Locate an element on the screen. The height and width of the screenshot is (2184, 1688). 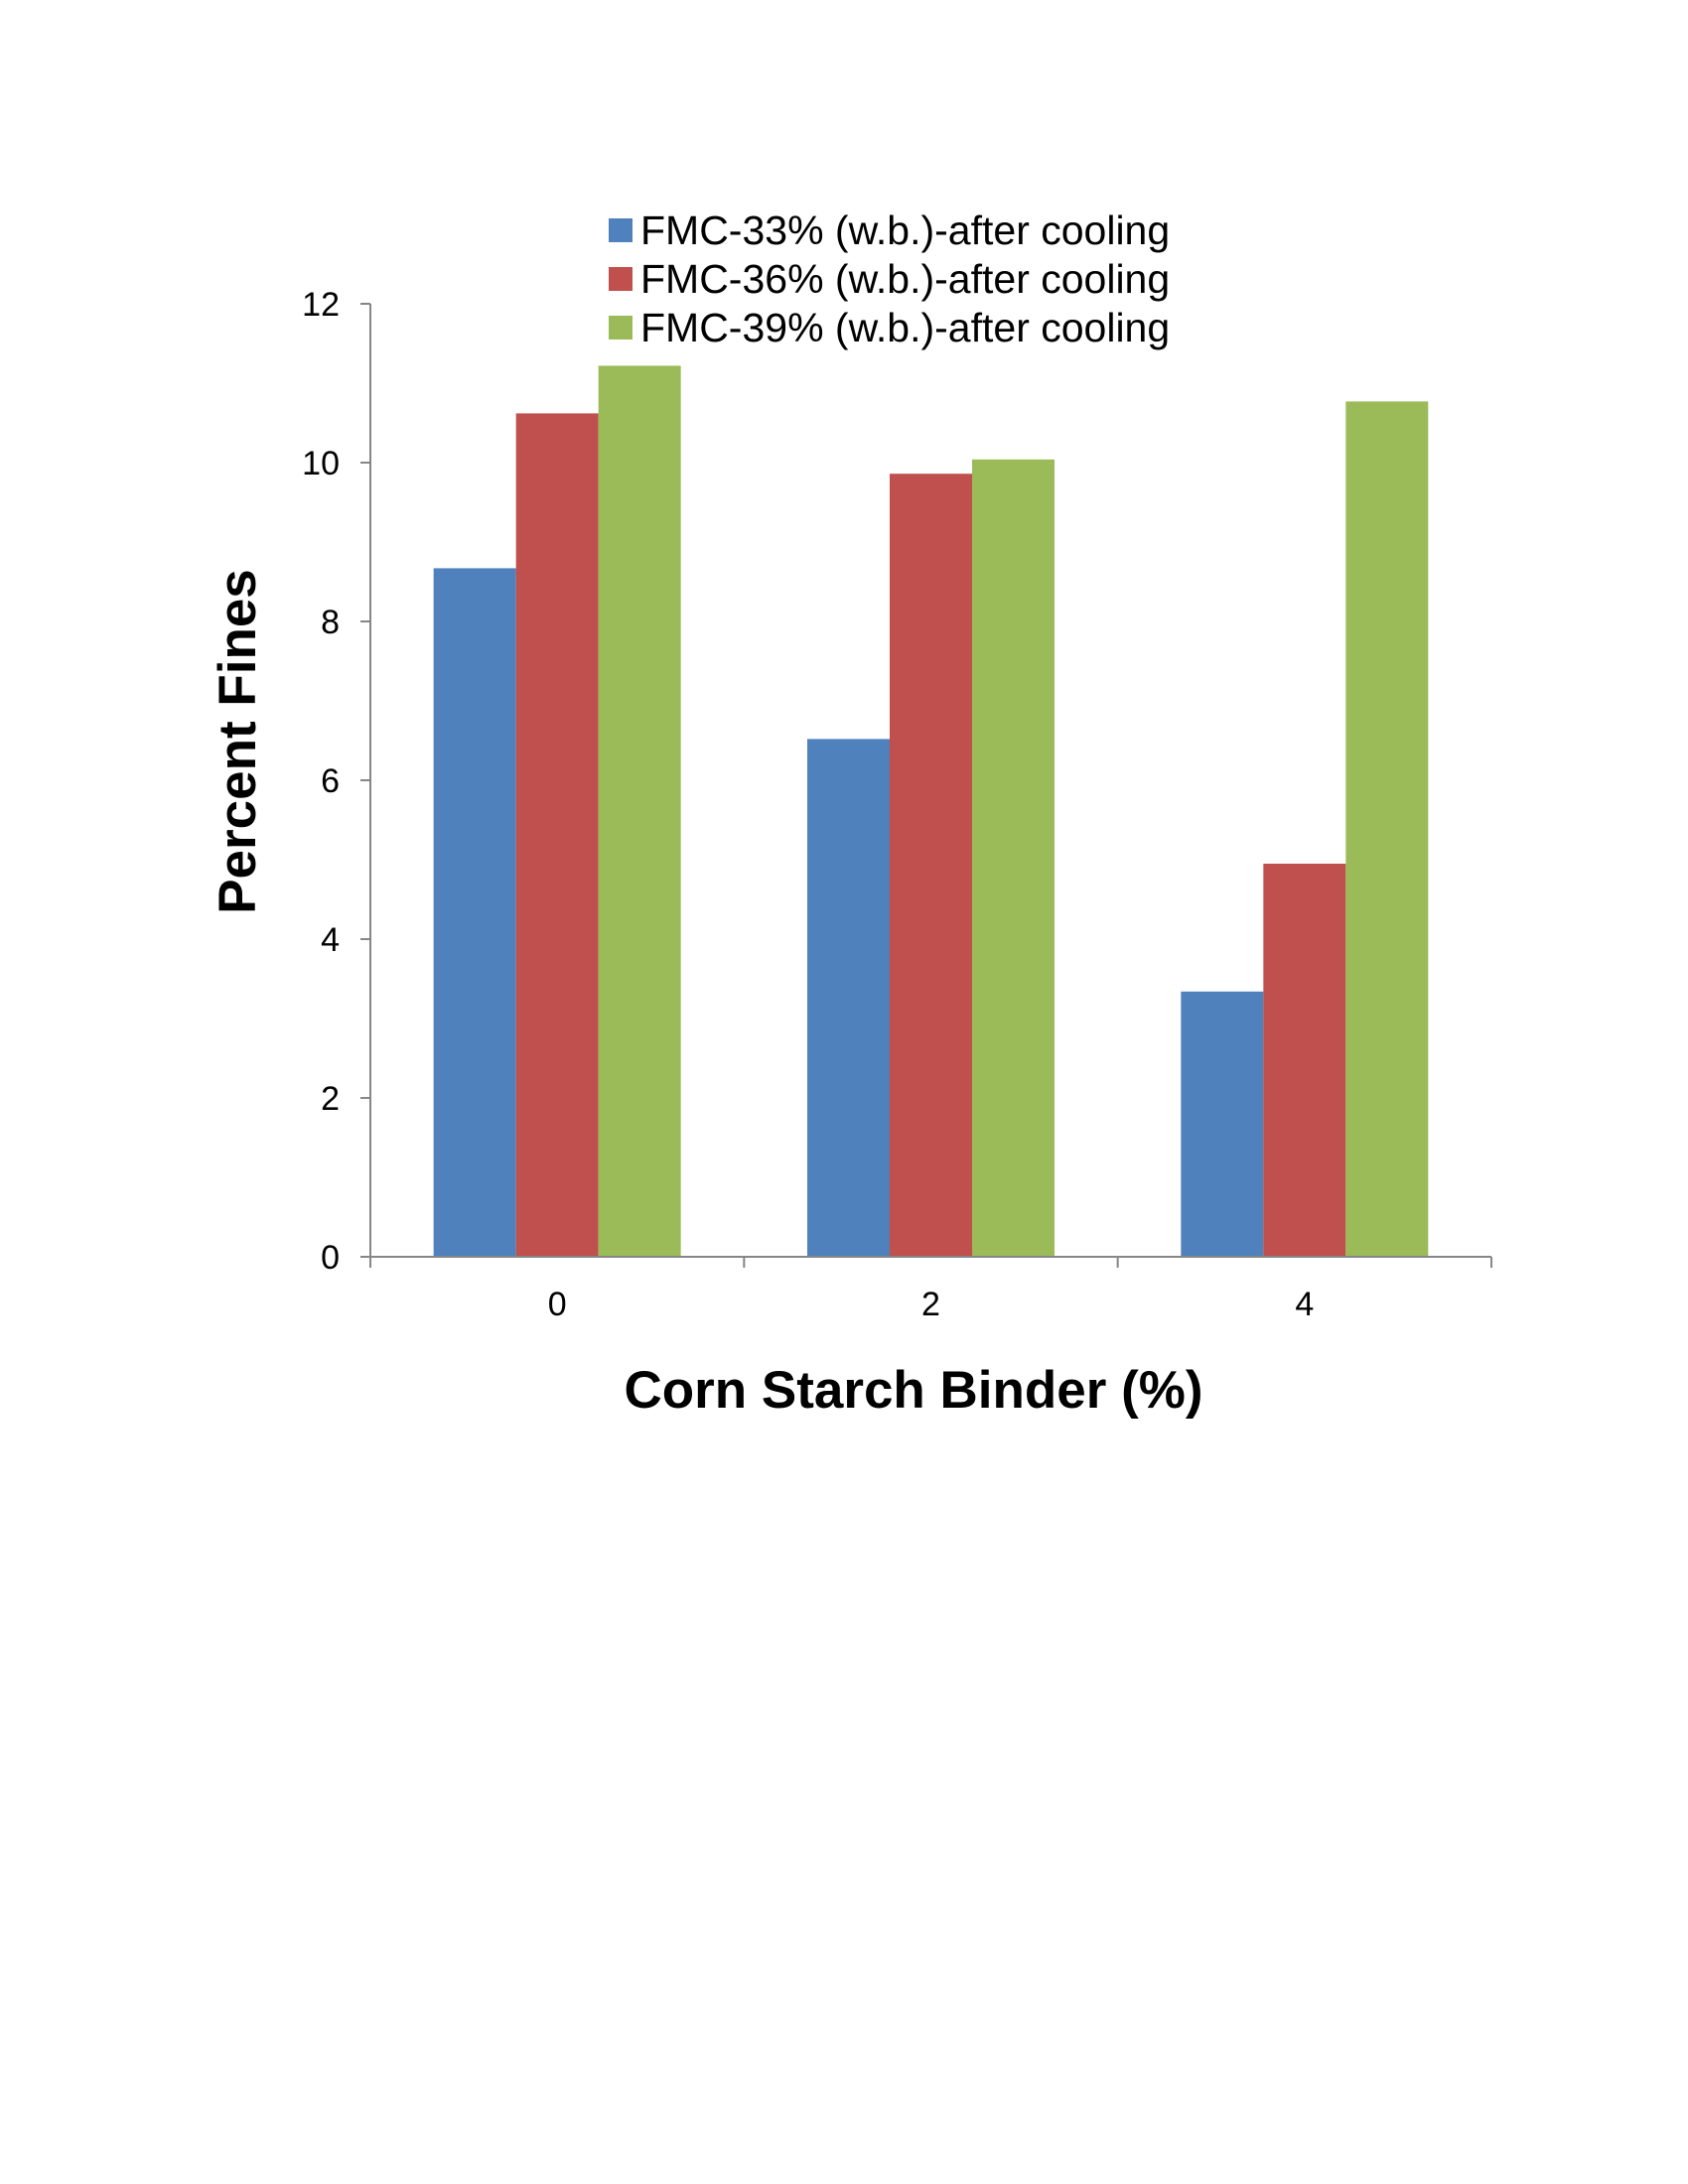
y-tick-label: 10 is located at coordinates (321, 463).